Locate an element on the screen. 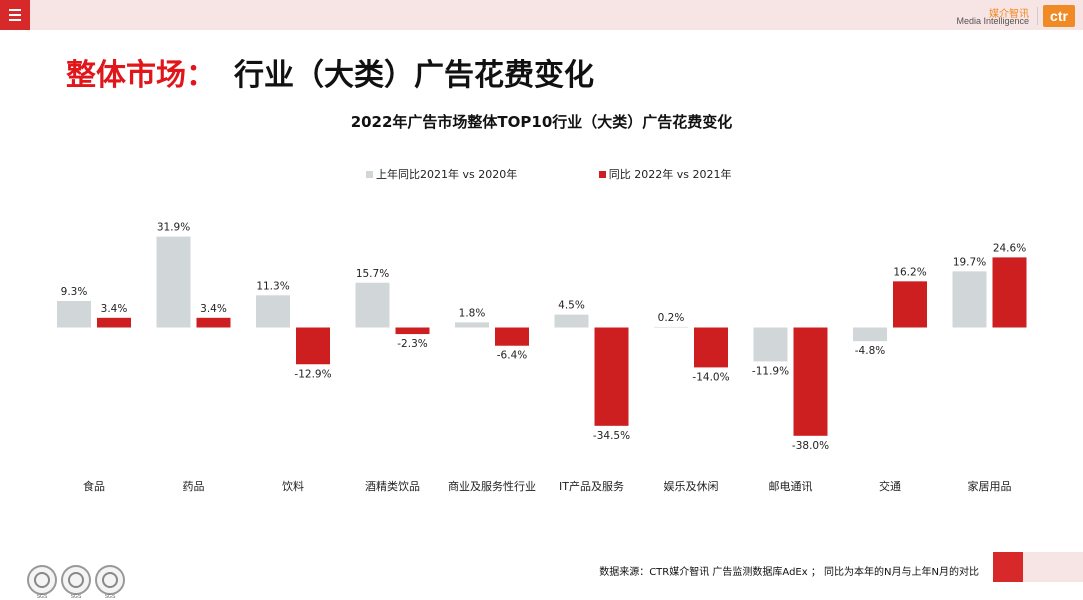 This screenshot has width=1083, height=600. legend-swatch-prev-year is located at coordinates (369, 174).